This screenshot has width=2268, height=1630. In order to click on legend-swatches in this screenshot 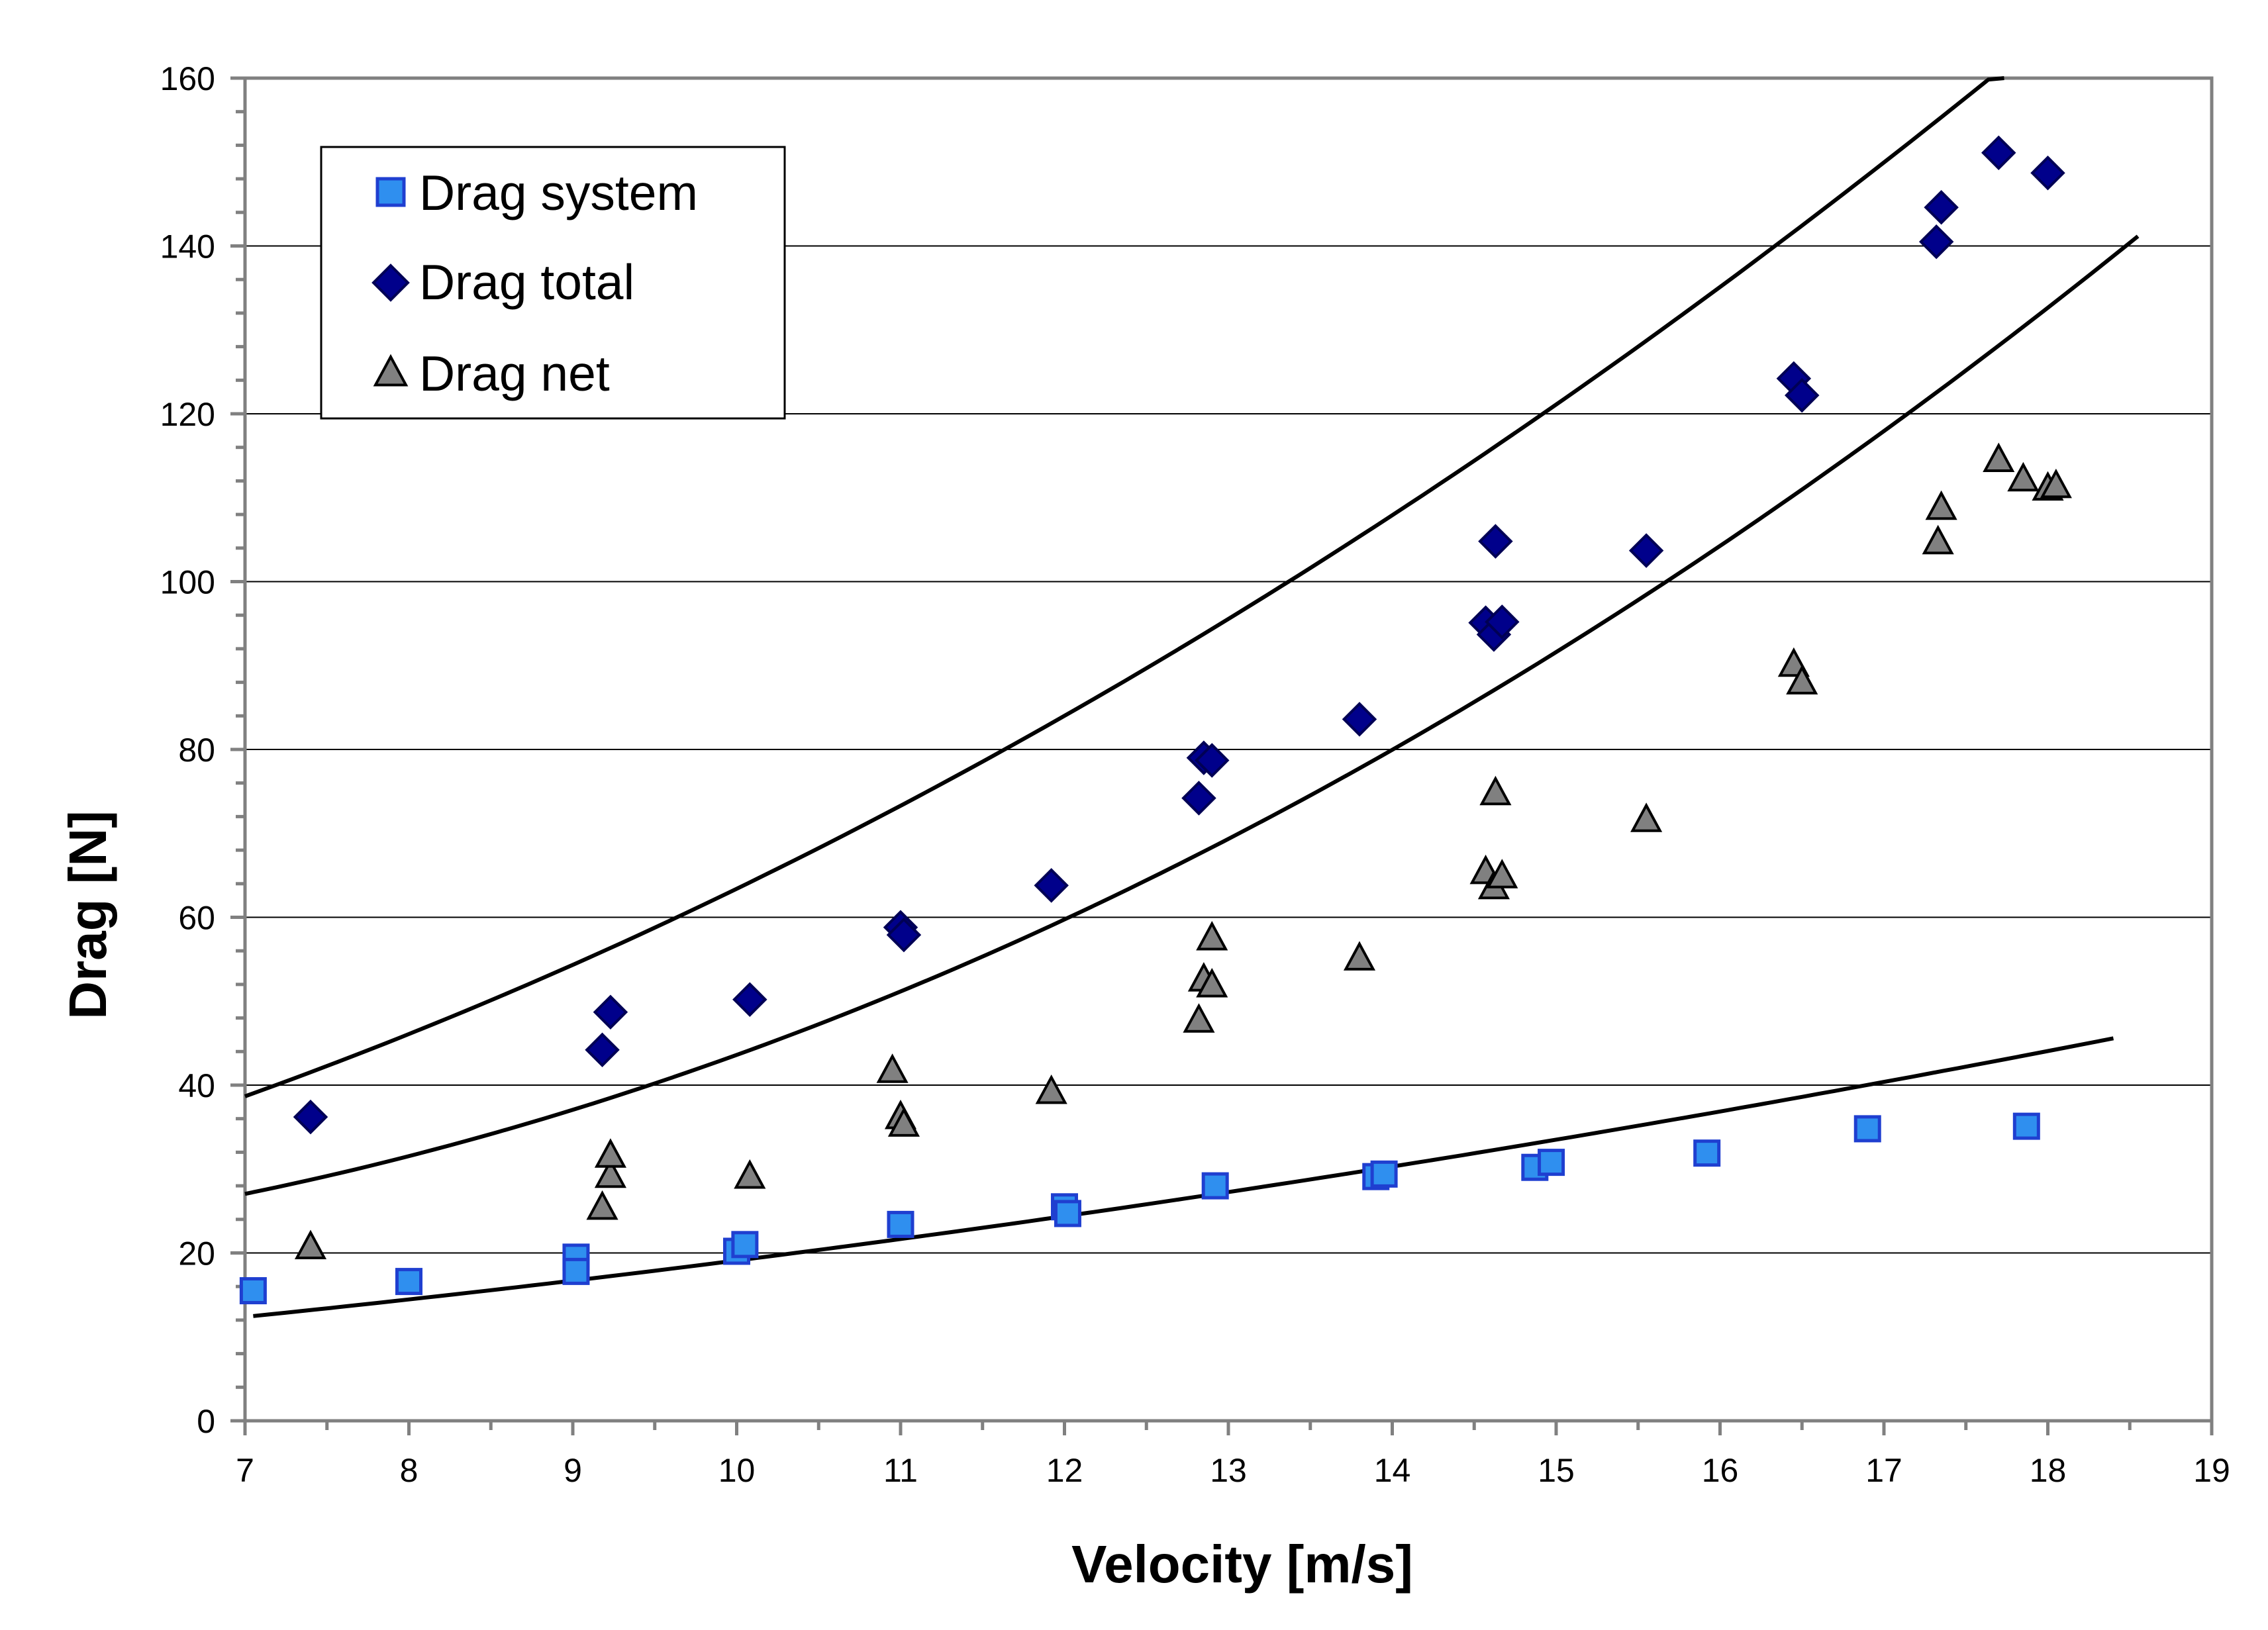, I will do `click(390, 282)`.